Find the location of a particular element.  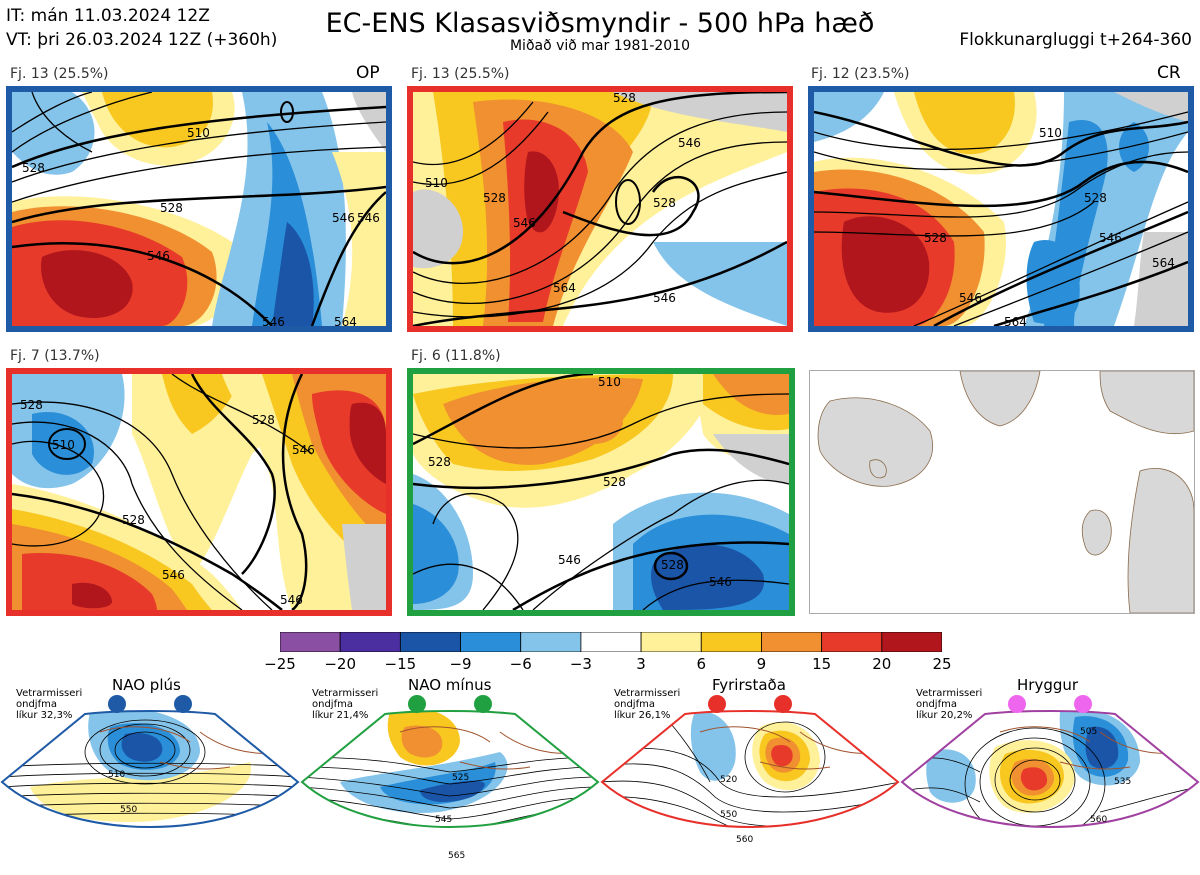

regime-meta: Vetrarmisseri ondjfma líkur 20,2% is located at coordinates (949, 704).